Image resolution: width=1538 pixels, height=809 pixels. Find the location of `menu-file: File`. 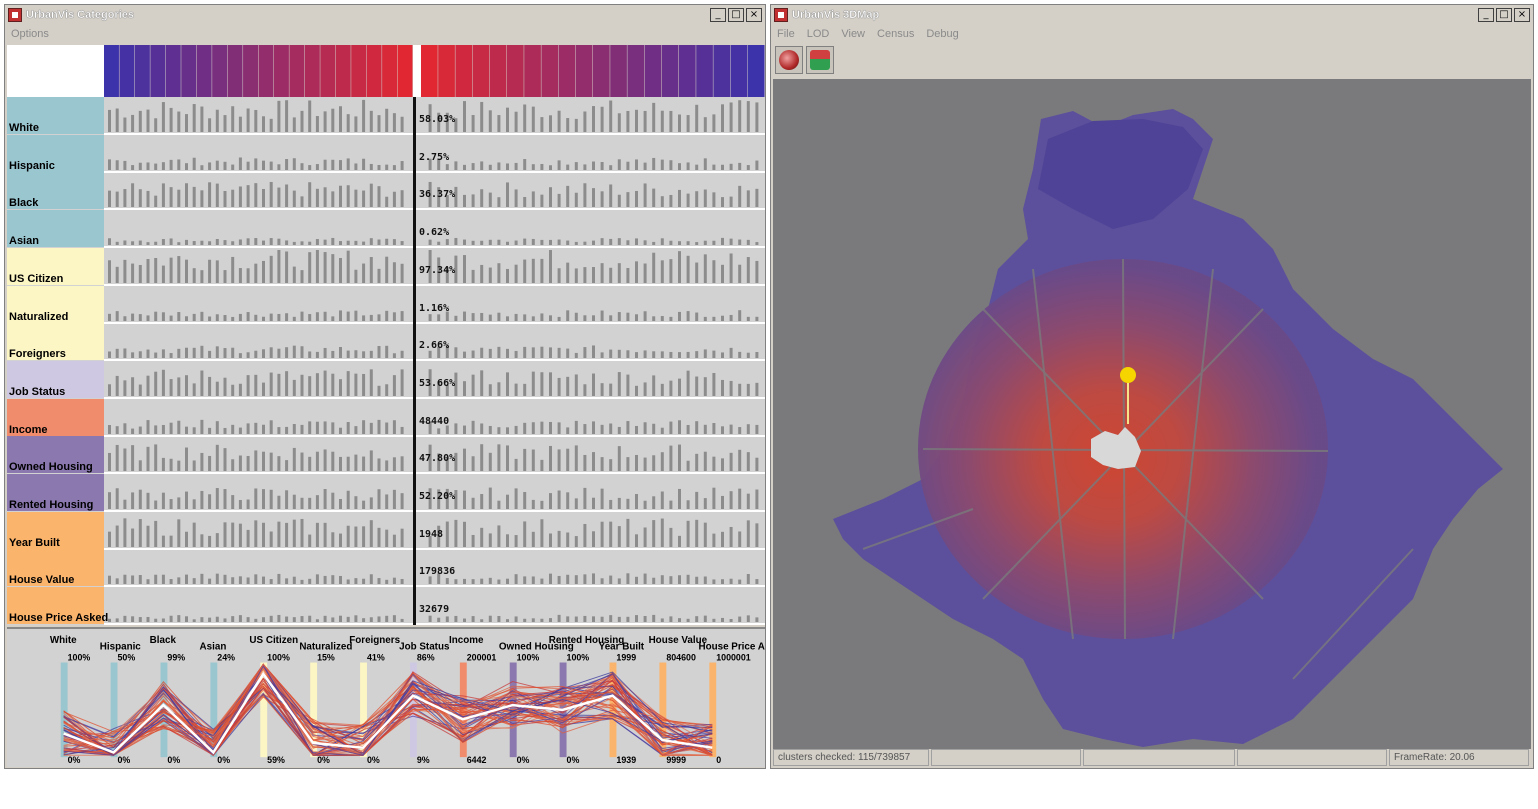

menu-file: File is located at coordinates (786, 34).